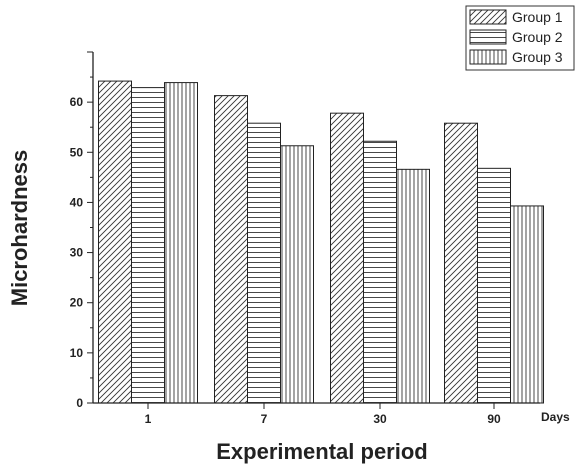 The height and width of the screenshot is (470, 578). What do you see at coordinates (77, 253) in the screenshot?
I see `y-tick-label: 30` at bounding box center [77, 253].